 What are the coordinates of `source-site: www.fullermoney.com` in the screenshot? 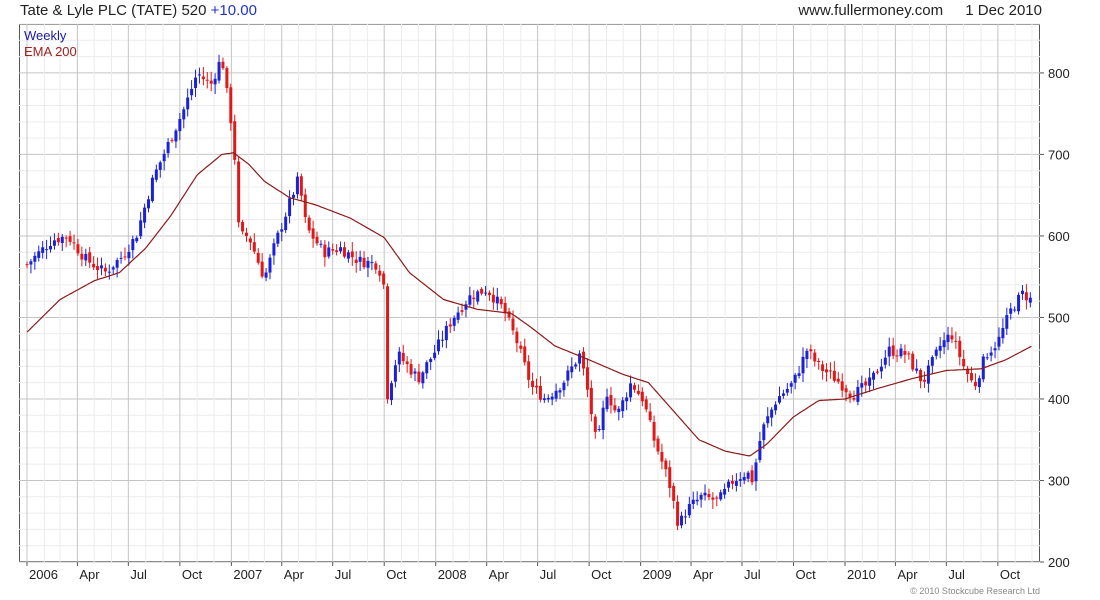 It's located at (871, 10).